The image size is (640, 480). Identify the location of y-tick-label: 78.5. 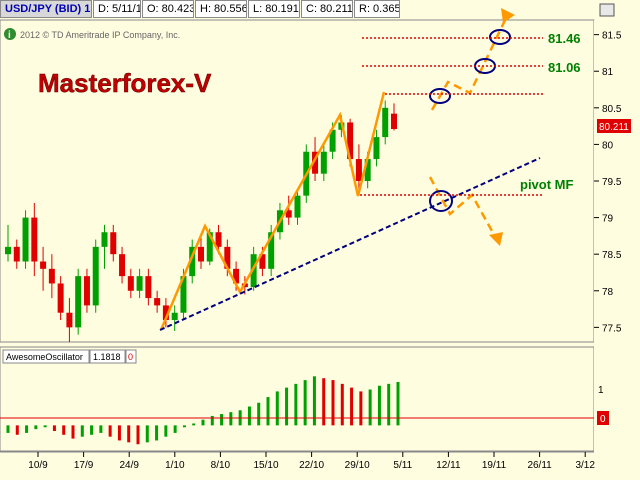
(612, 255).